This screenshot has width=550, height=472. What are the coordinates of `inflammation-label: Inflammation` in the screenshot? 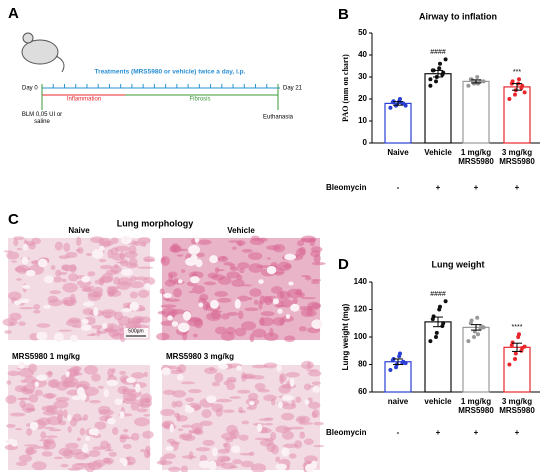 It's located at (84, 100).